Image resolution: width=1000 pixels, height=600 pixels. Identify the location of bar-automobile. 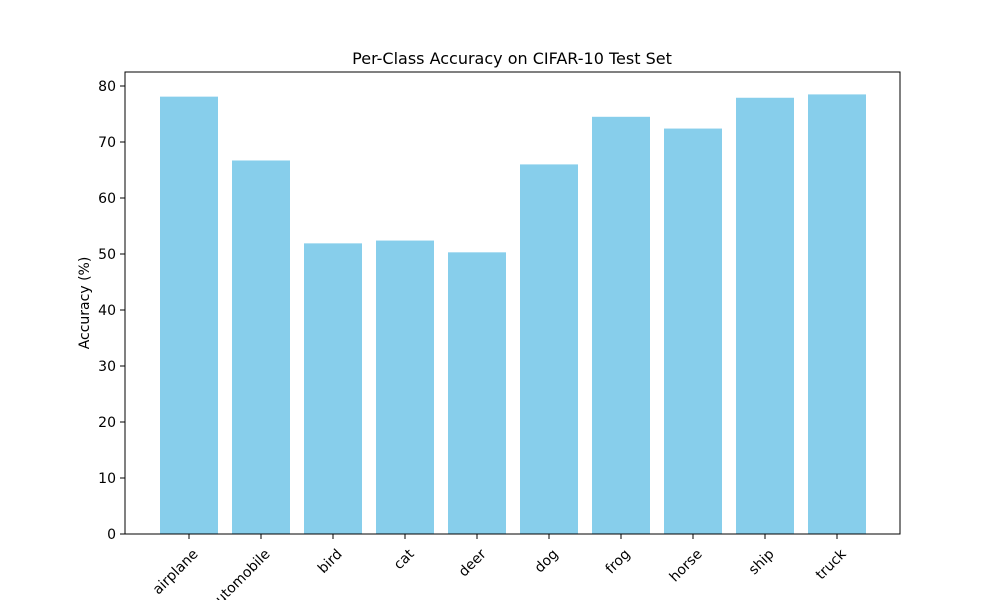
(261, 347).